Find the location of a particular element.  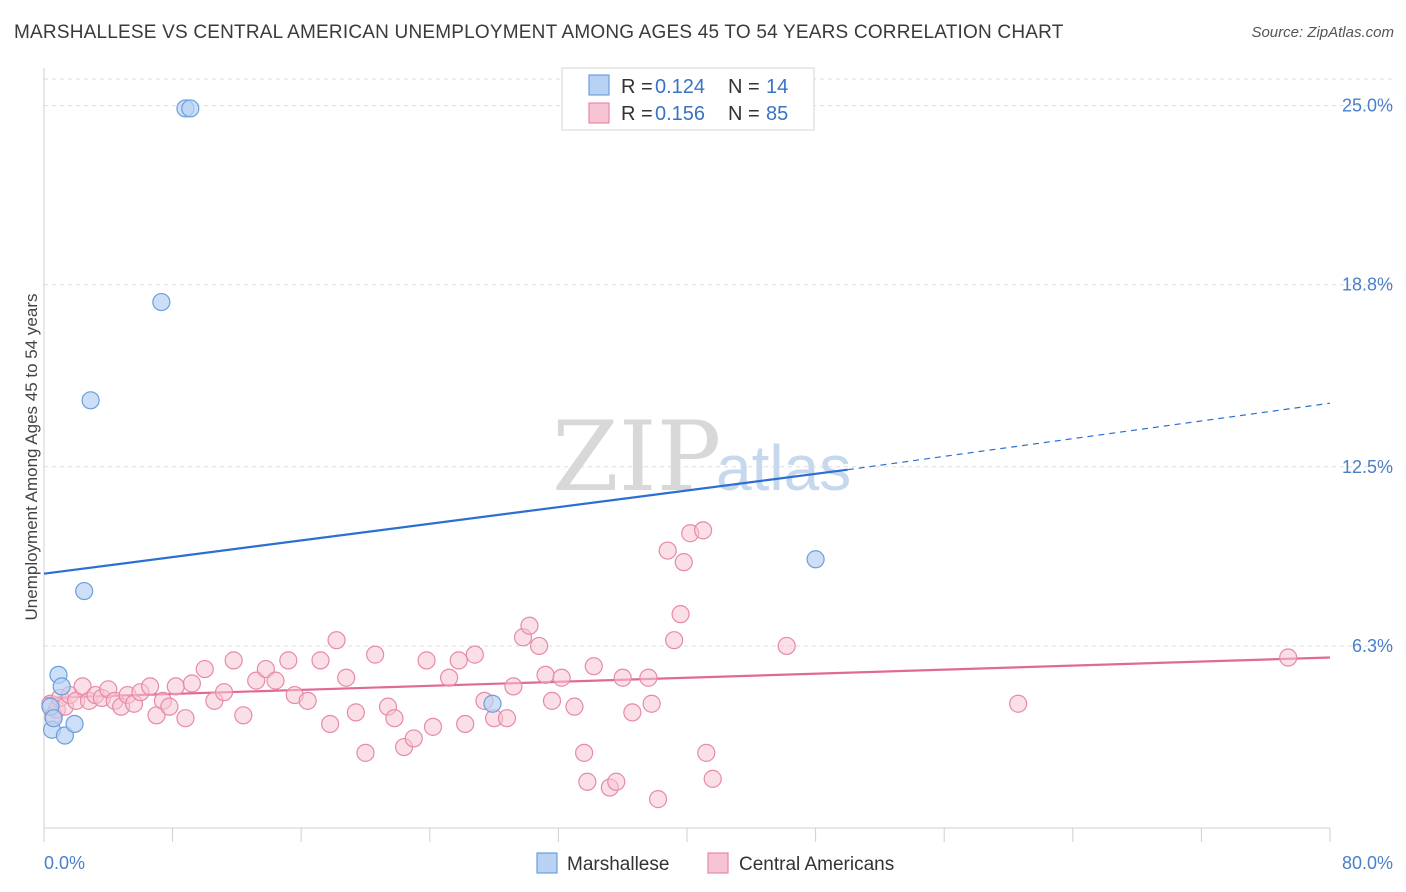

legend-n-value-0: 14 is located at coordinates (777, 87).